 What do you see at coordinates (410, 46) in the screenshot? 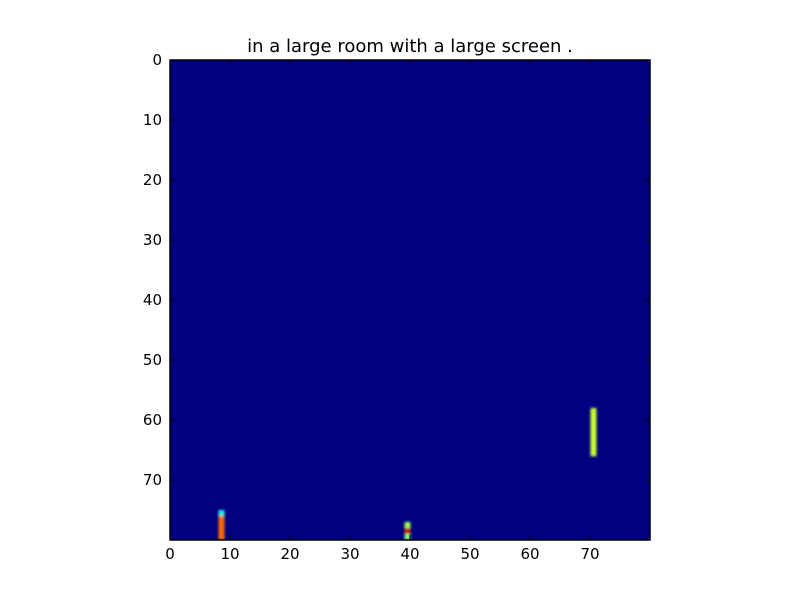
I see `chart-title: in a large room with a large screen .` at bounding box center [410, 46].